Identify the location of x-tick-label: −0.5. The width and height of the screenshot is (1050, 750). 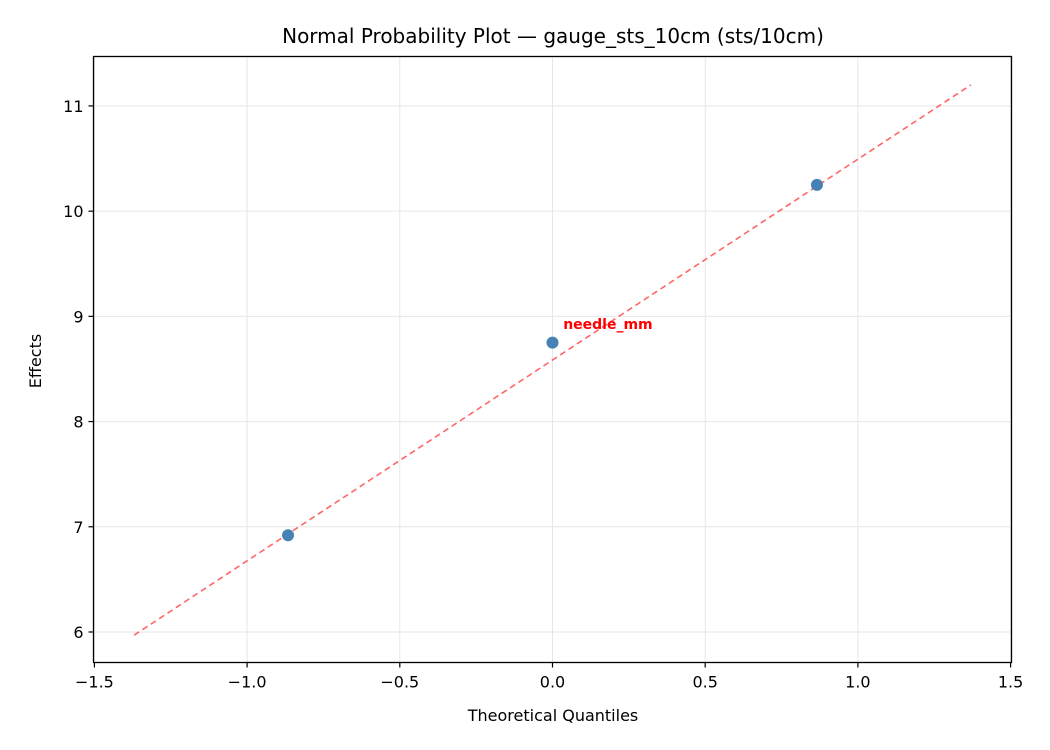
(399, 682).